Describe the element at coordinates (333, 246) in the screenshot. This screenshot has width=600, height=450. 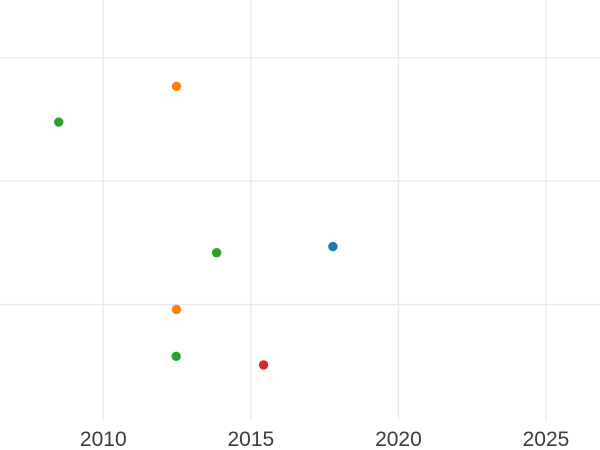
I see `scatter-point-blue` at that location.